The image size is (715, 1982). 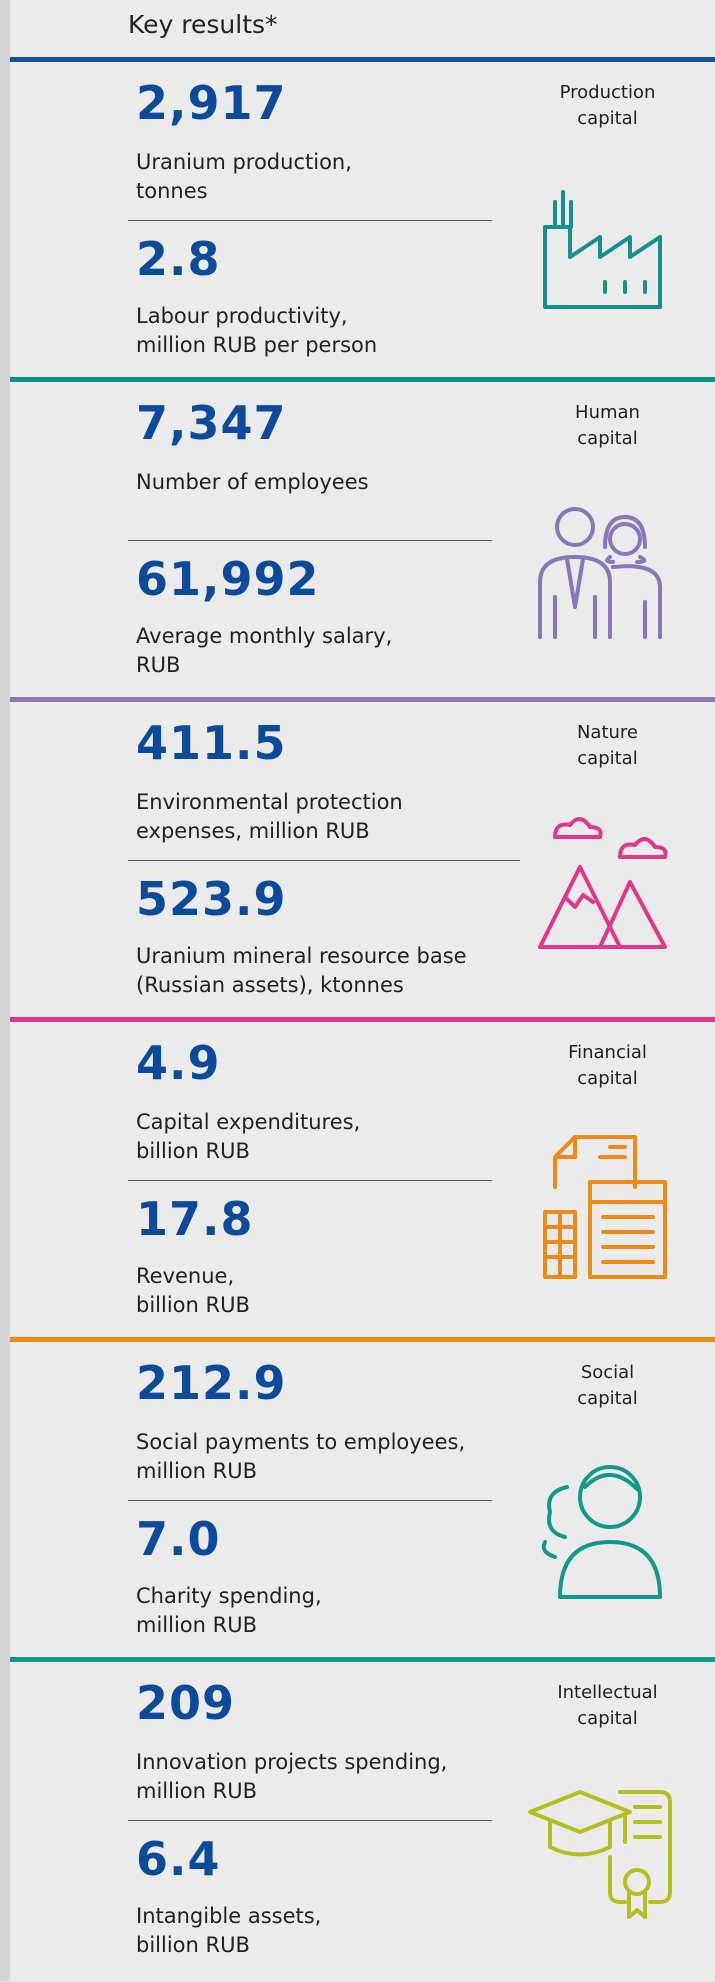 I want to click on metric-label: Intangible assets, billion RUB, so click(x=229, y=1930).